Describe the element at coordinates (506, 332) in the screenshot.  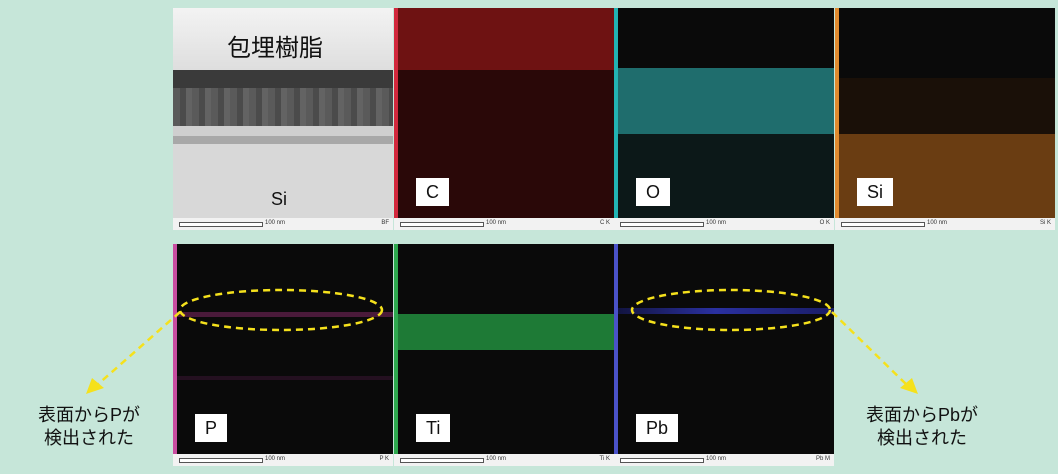
I see `titanium-layer` at that location.